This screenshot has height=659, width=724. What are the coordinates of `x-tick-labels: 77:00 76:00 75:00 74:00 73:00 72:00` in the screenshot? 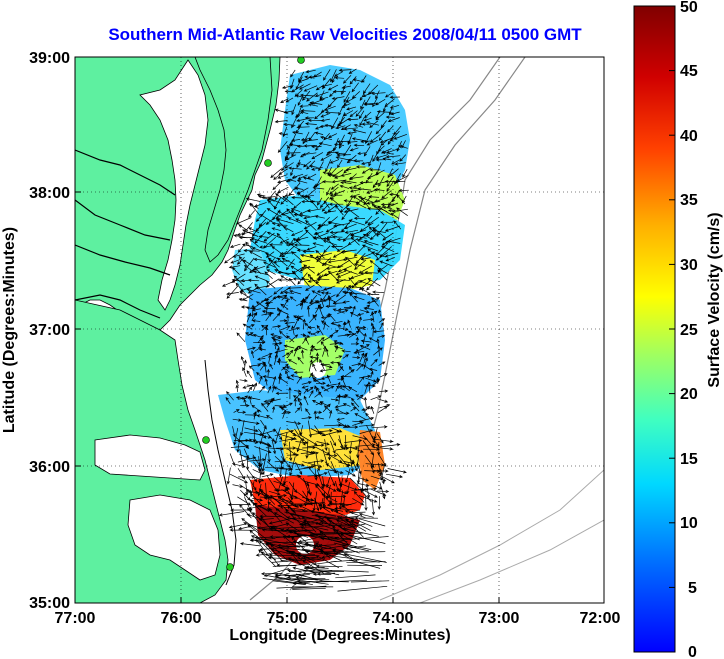 It's located at (338, 618).